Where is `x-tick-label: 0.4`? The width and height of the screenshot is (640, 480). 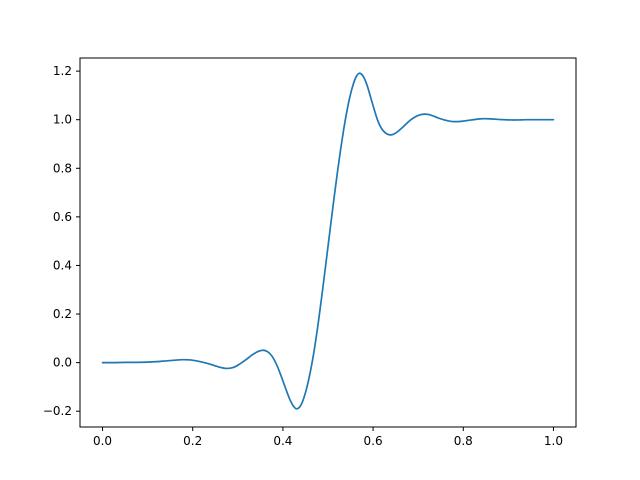 x-tick-label: 0.4 is located at coordinates (282, 441).